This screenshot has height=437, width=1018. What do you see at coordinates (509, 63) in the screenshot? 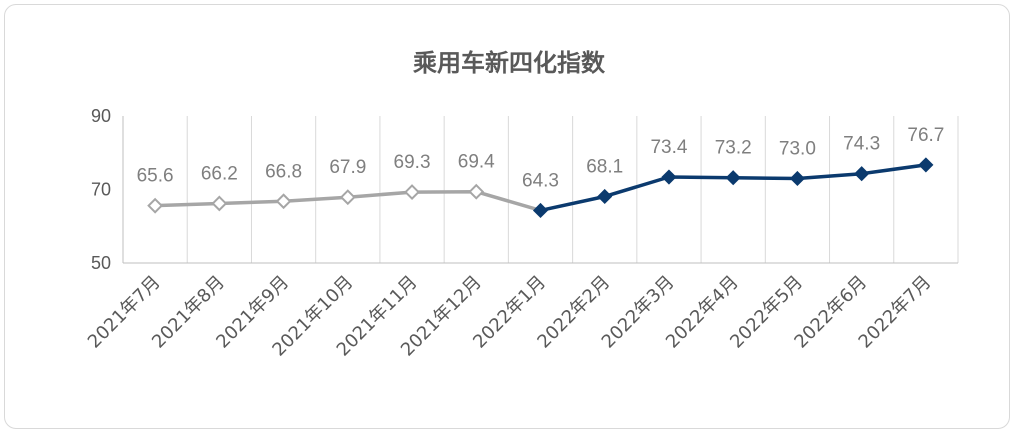
I see `chart-title: 乘用车新四化指数` at bounding box center [509, 63].